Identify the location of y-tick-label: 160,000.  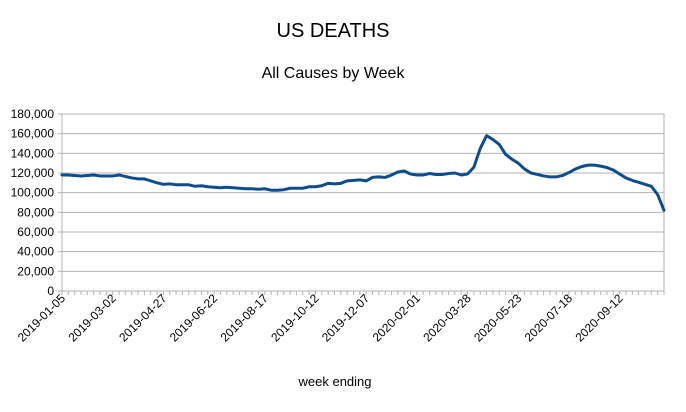
(33, 134).